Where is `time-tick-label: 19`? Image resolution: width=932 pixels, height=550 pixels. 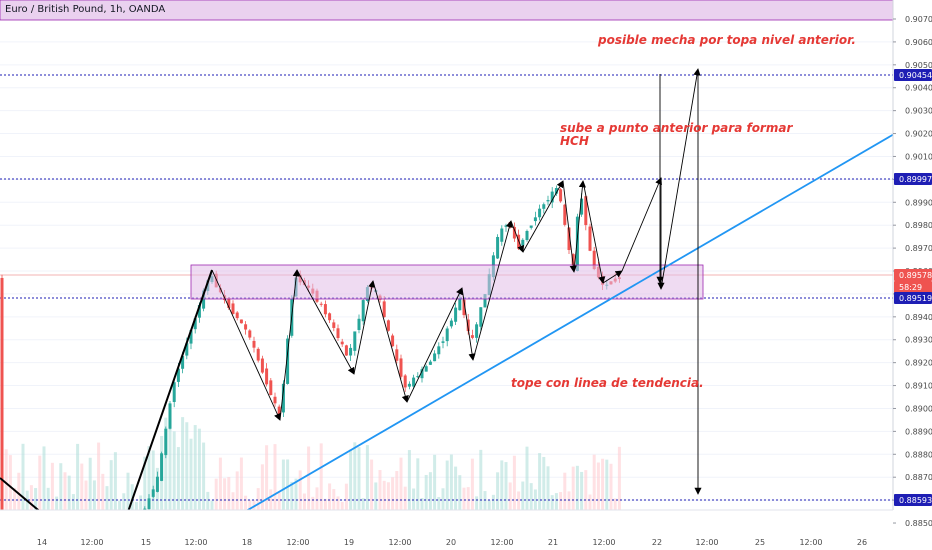 time-tick-label: 19 is located at coordinates (349, 542).